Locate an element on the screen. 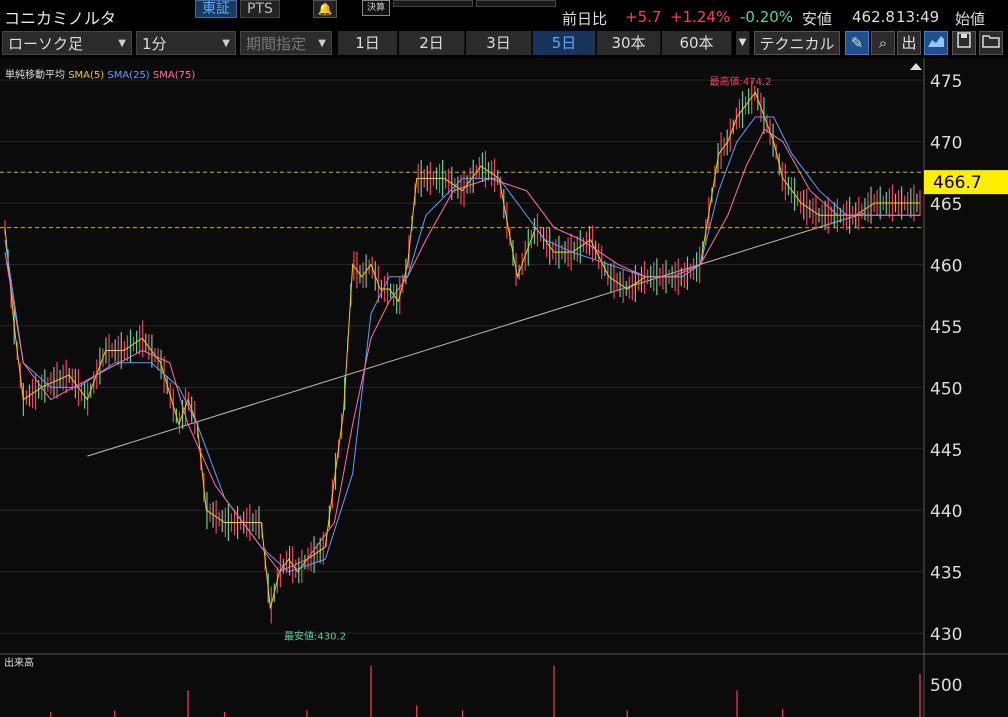  current-price-text: 466.7 is located at coordinates (957, 183).